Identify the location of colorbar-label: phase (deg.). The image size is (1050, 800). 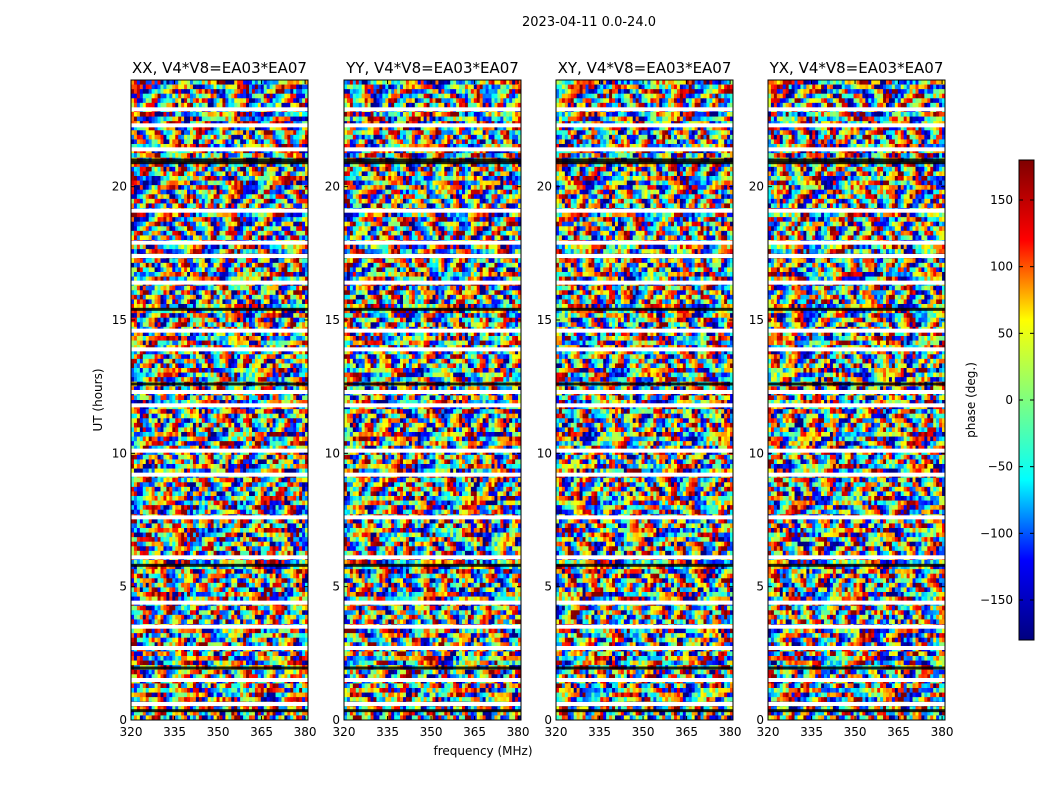
(971, 400).